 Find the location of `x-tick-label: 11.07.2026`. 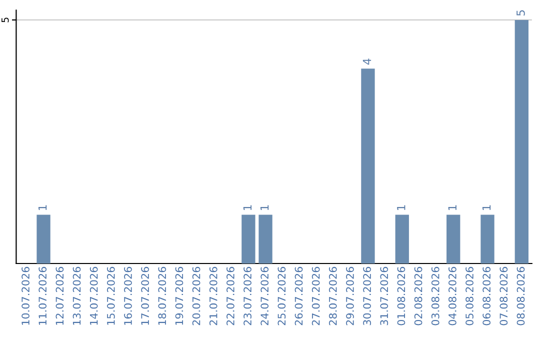

x-tick-label: 11.07.2026 is located at coordinates (42, 295).